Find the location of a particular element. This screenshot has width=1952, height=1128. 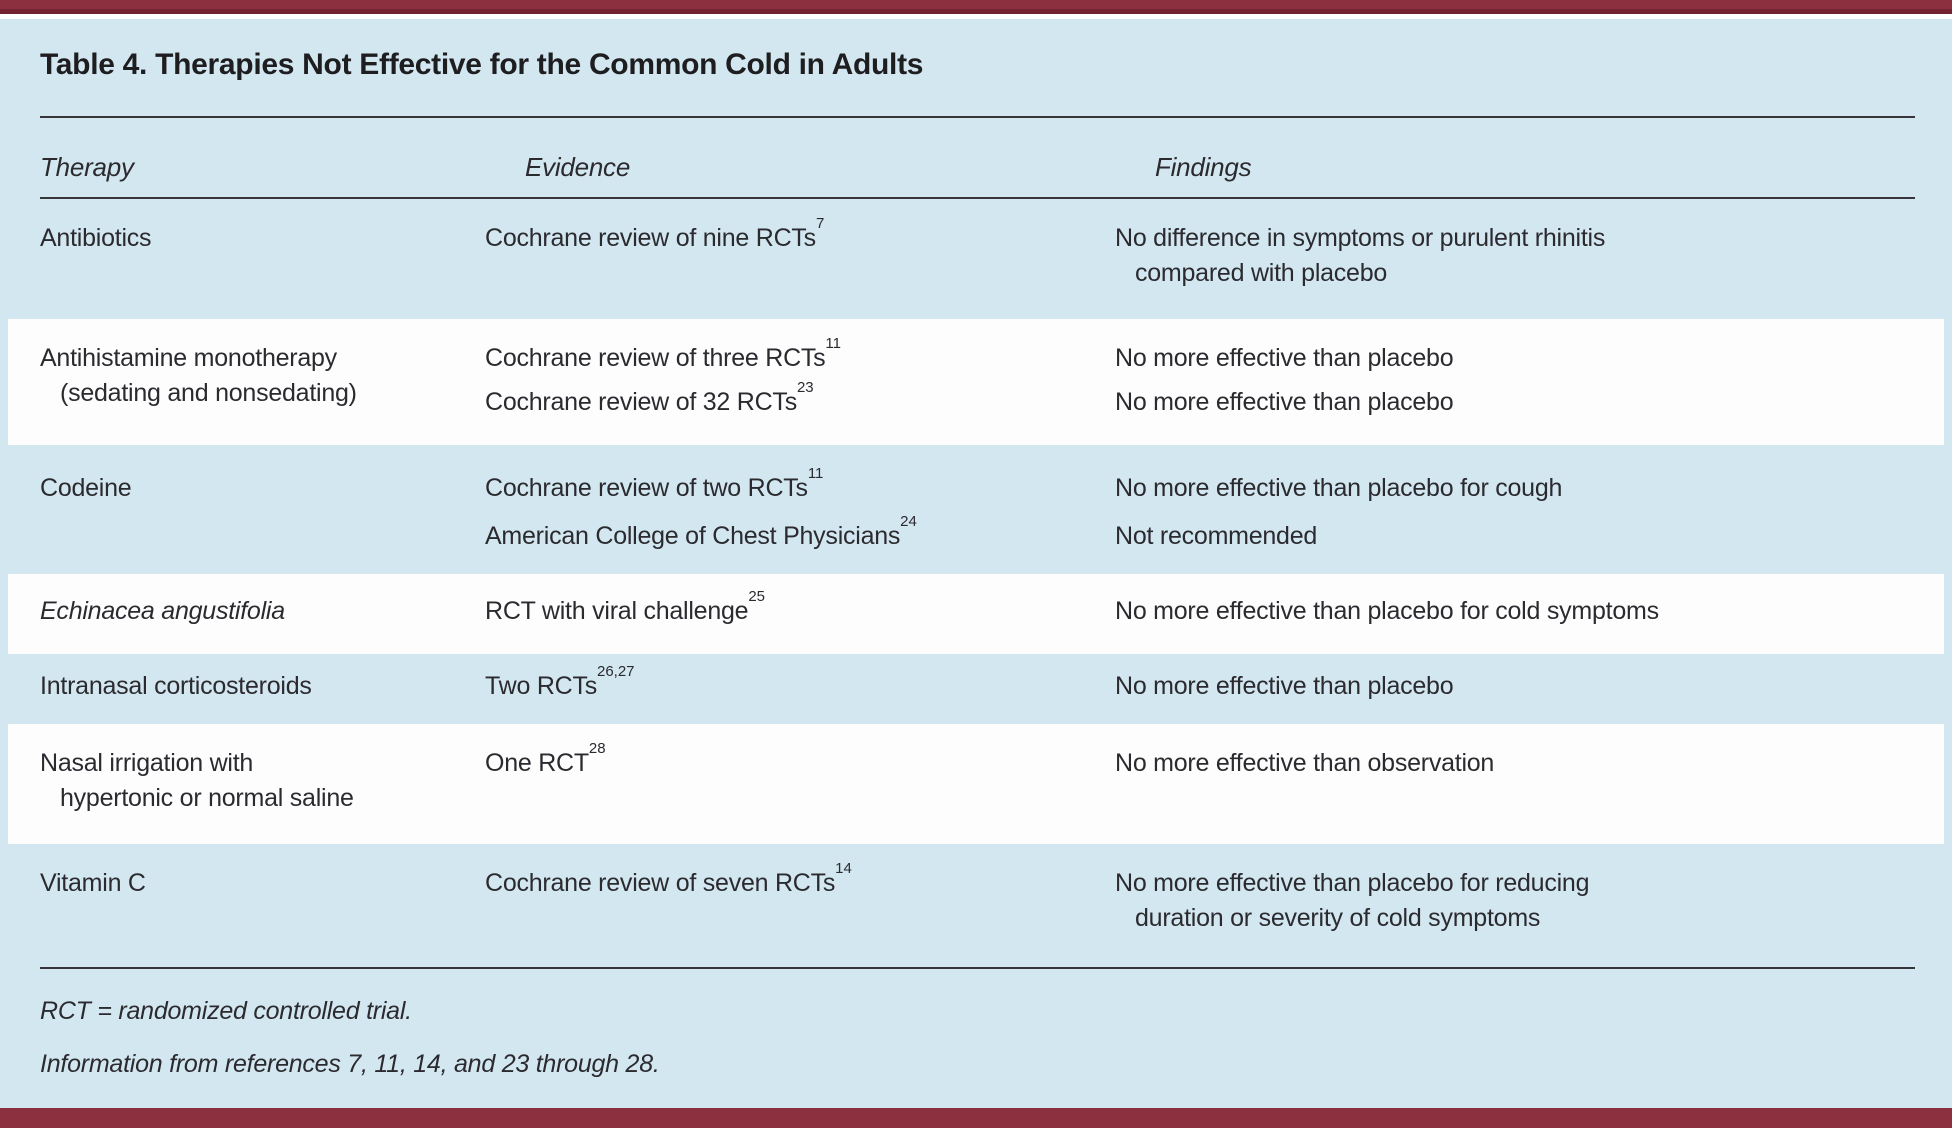

findings-cell: No more effective than observation is located at coordinates (1305, 763).